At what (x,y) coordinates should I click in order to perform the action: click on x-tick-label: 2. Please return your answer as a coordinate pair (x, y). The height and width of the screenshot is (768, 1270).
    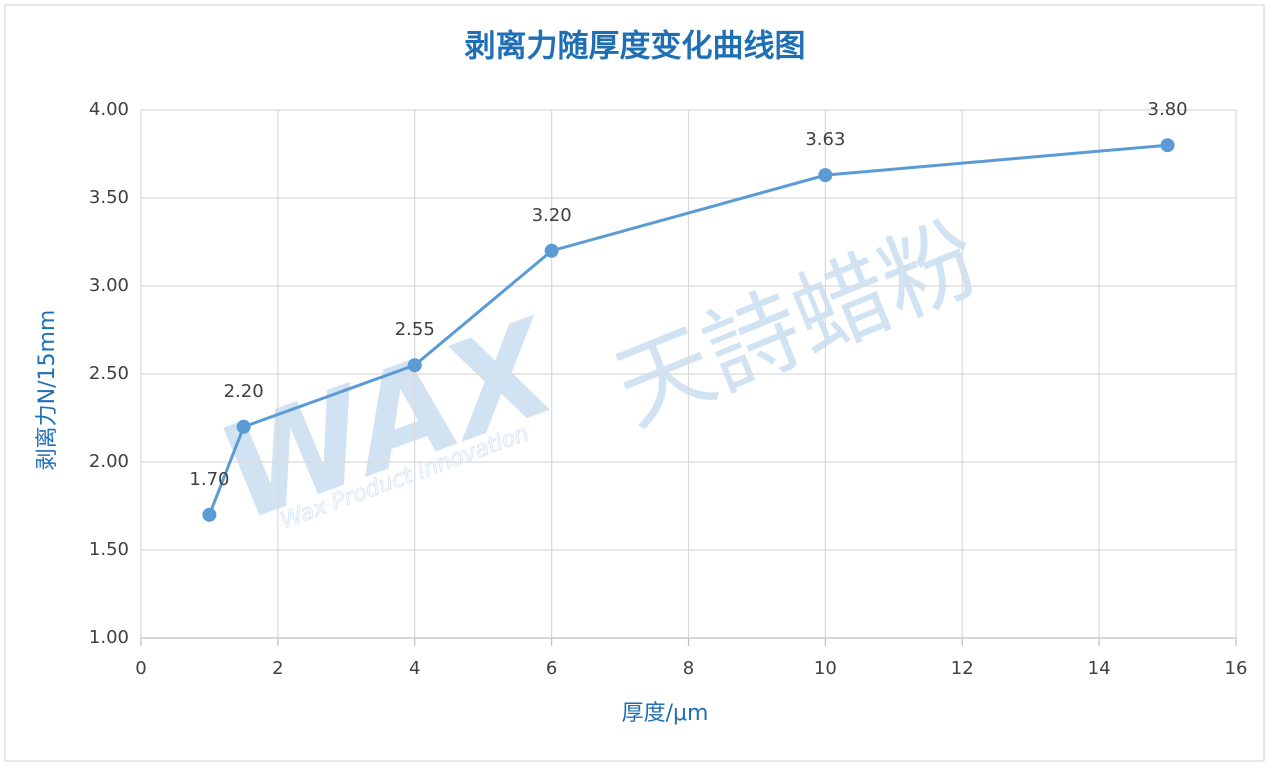
    Looking at the image, I should click on (277, 668).